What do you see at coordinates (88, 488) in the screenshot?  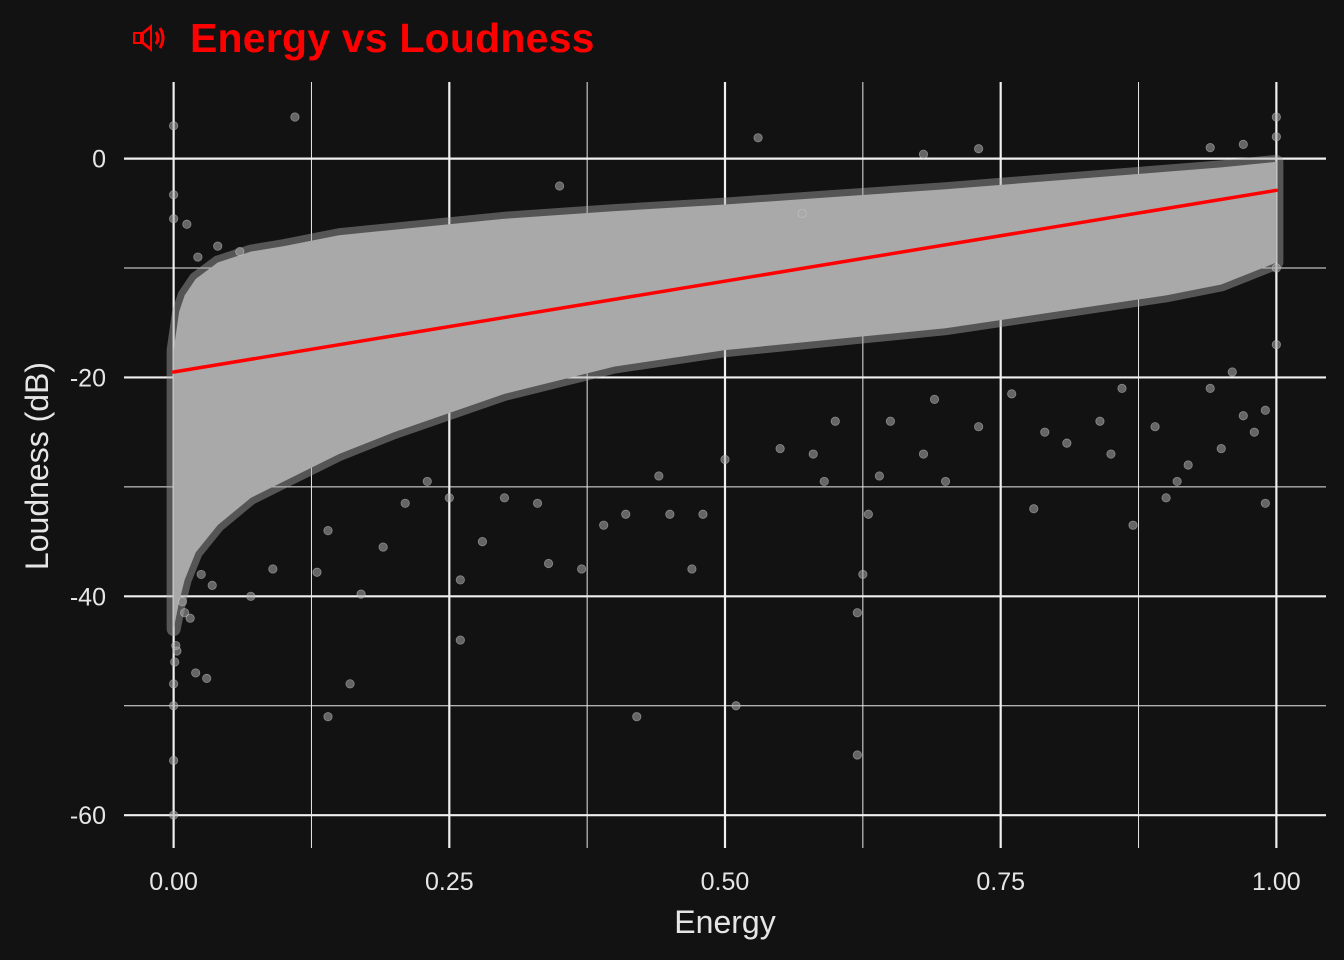 I see `y-axis-ticks: 0 -20 -40 -60` at bounding box center [88, 488].